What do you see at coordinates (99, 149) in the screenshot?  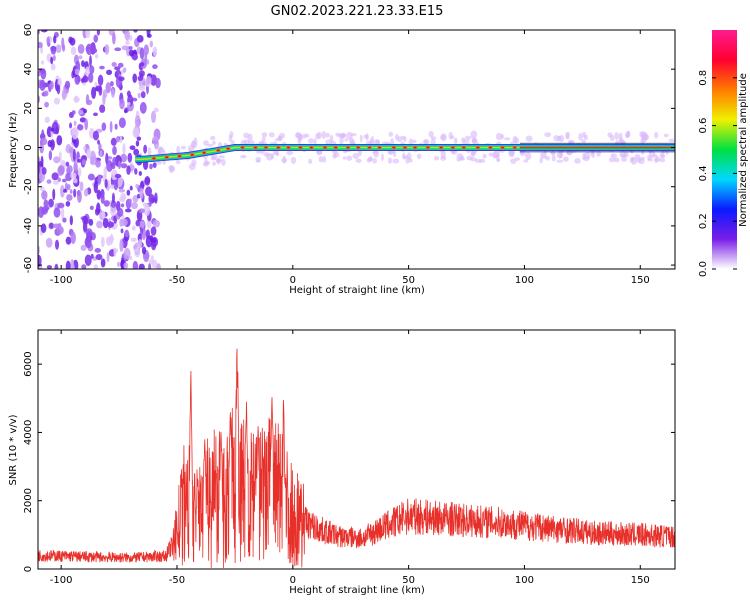 I see `spectrogram-noise-region` at bounding box center [99, 149].